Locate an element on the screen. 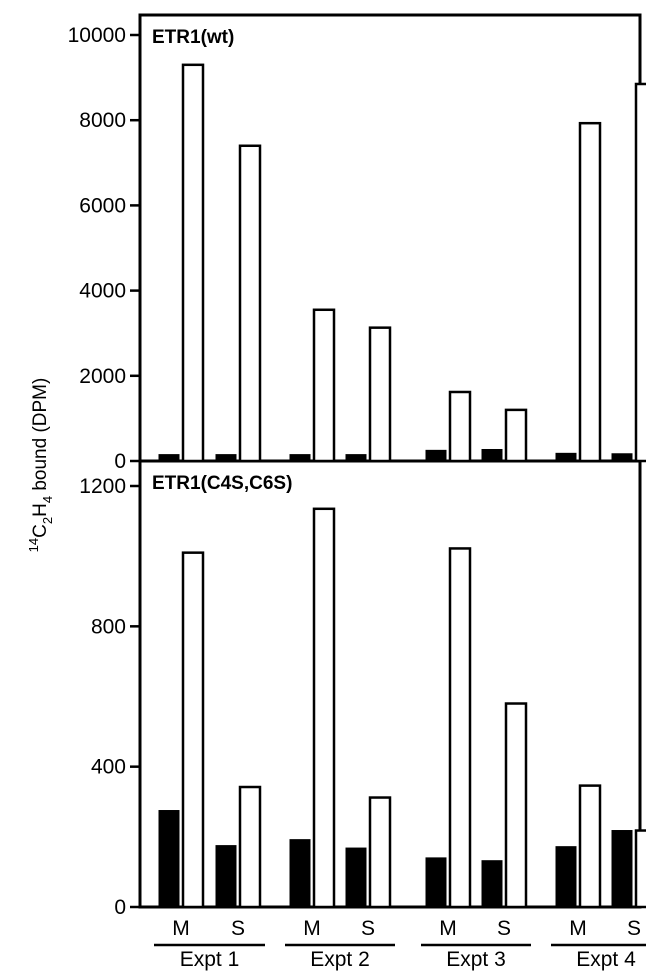 This screenshot has width=646, height=971. y-axis-label-part: C is located at coordinates (40, 531).